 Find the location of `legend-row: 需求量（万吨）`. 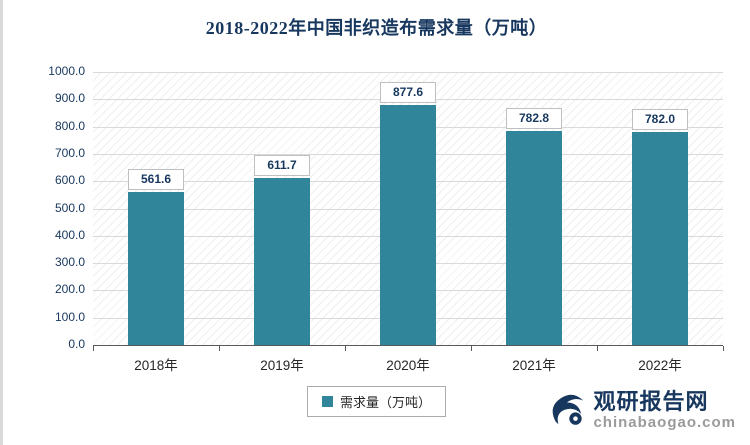

legend-row: 需求量（万吨） is located at coordinates (376, 401).